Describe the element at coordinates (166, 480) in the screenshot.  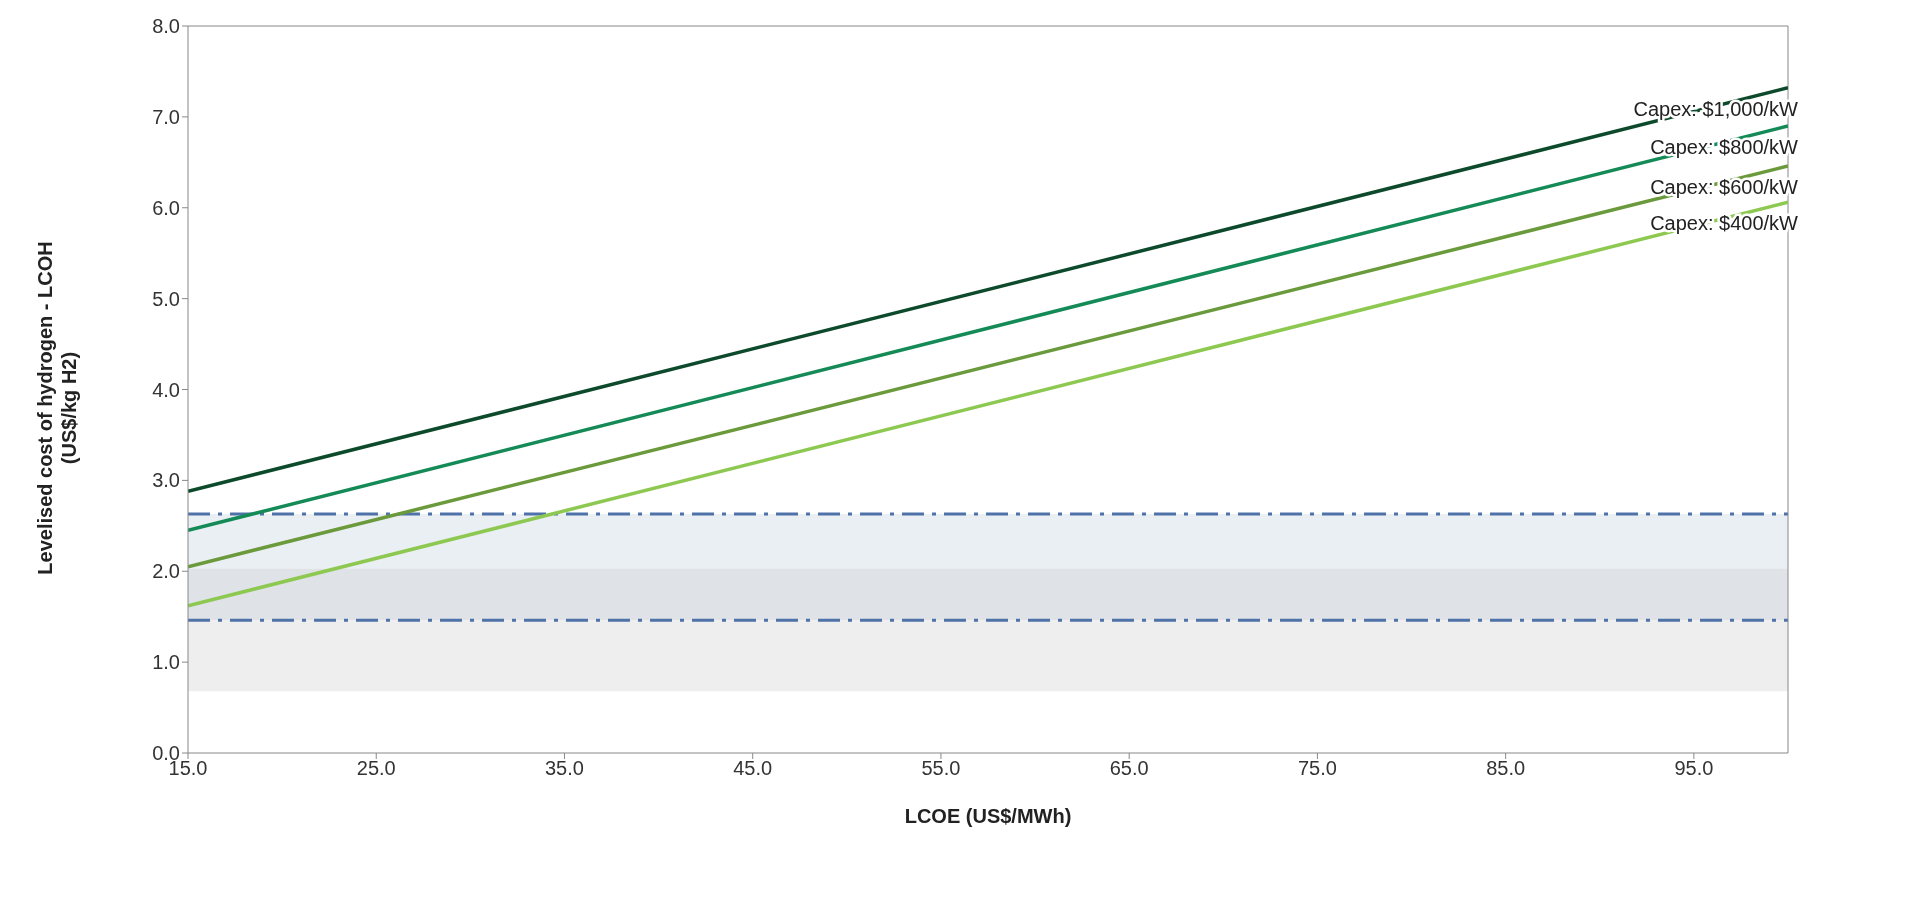
I see `y-tick-label: 3.0` at that location.